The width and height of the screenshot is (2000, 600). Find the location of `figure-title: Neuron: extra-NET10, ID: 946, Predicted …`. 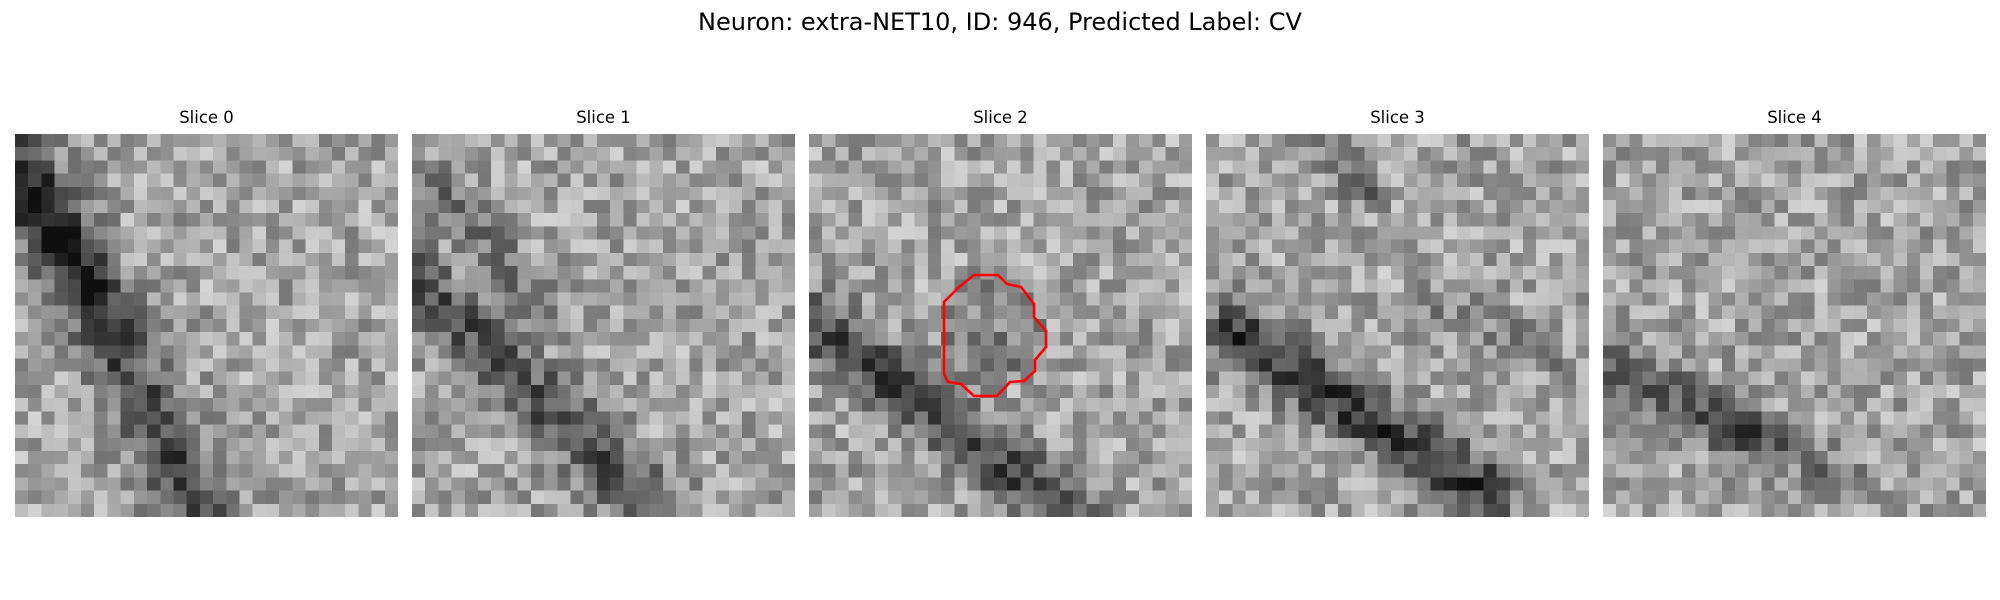

figure-title: Neuron: extra-NET10, ID: 946, Predicted … is located at coordinates (1000, 22).